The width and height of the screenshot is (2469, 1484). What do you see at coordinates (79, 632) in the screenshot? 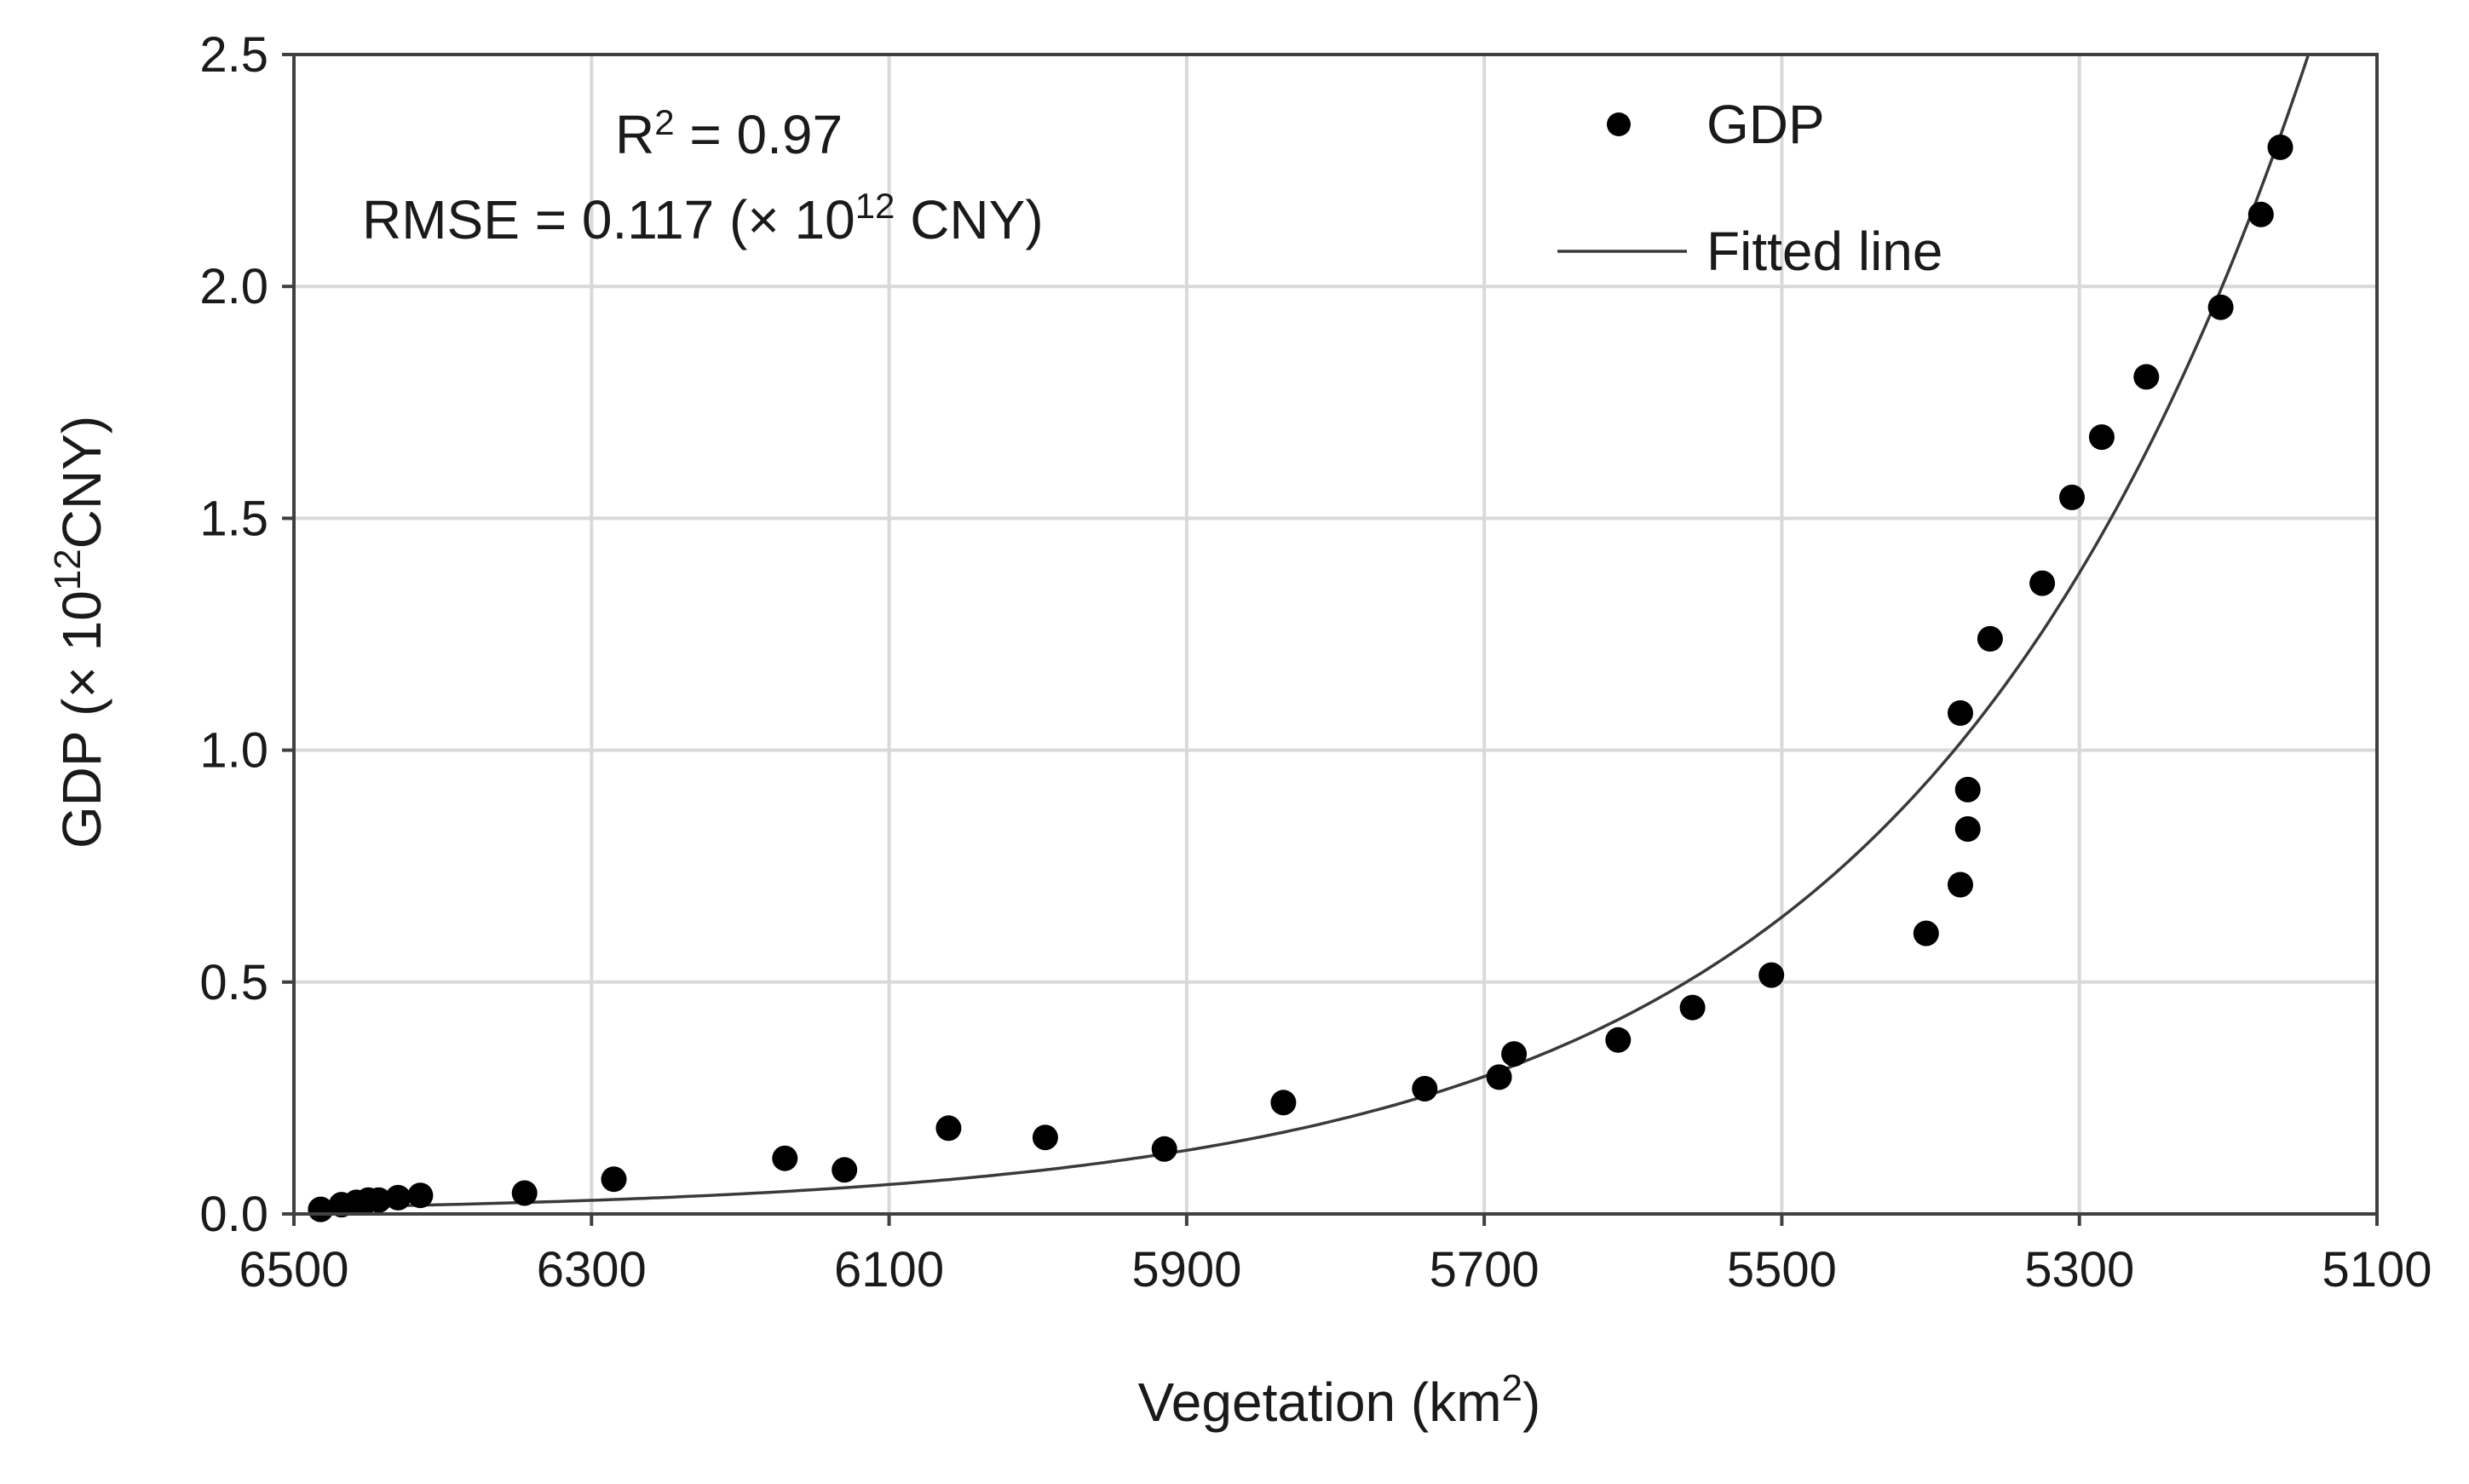
I see `y-axis-title: GDP (× 1012CNY)` at bounding box center [79, 632].